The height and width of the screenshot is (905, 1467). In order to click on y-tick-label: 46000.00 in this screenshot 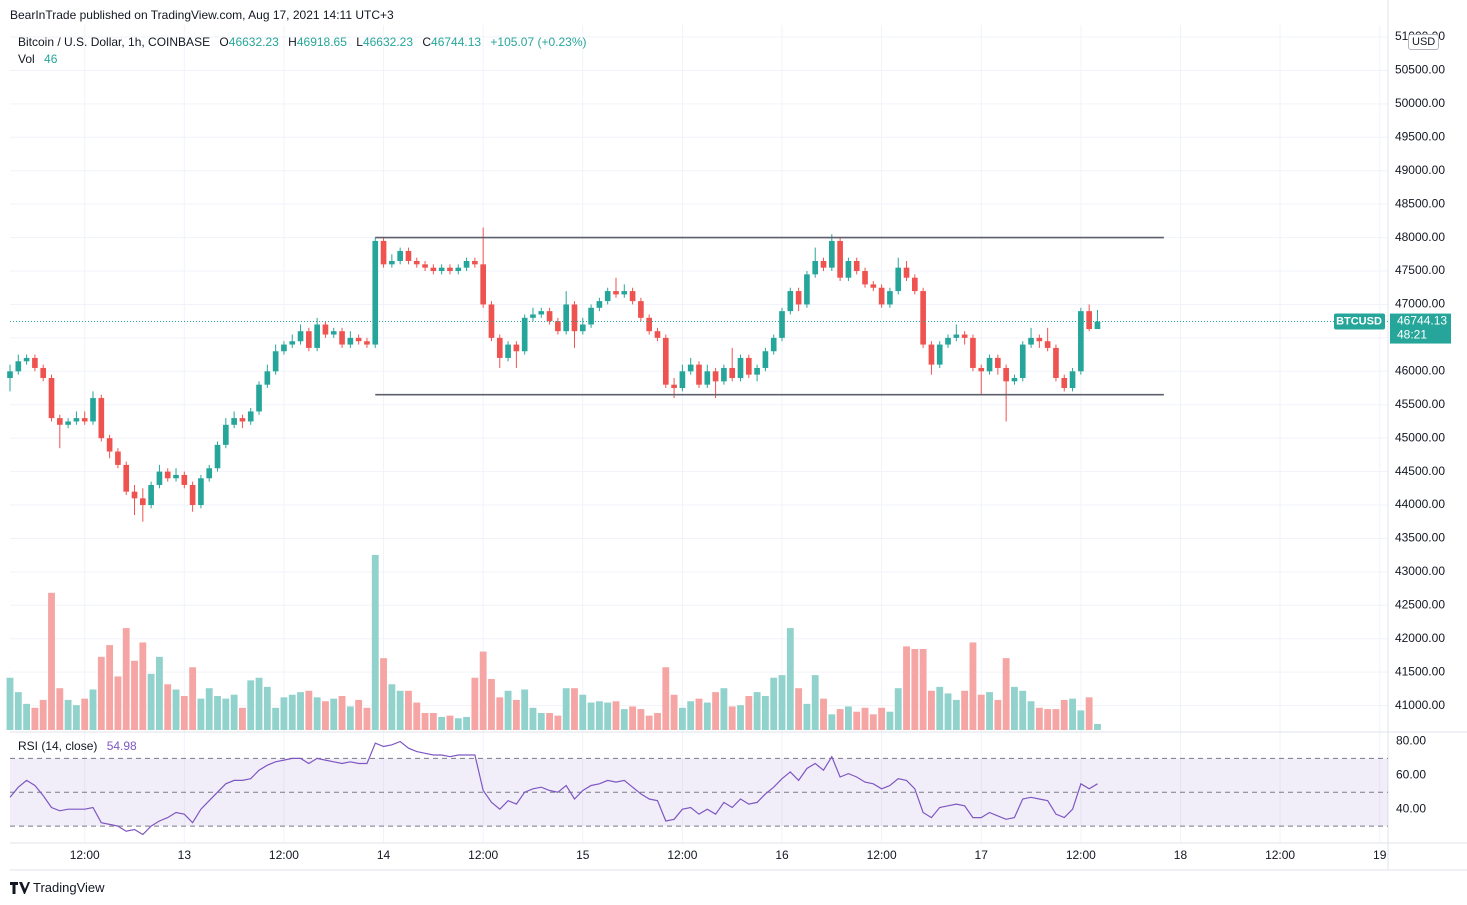, I will do `click(1420, 370)`.